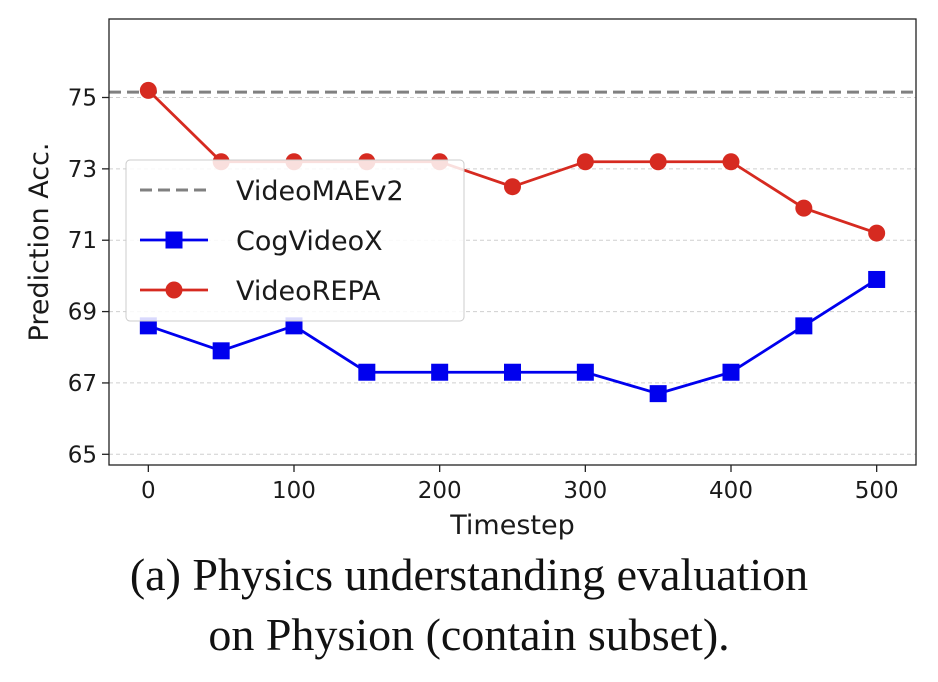 The image size is (938, 682). Describe the element at coordinates (148, 491) in the screenshot. I see `x-tick-label: 0` at that location.